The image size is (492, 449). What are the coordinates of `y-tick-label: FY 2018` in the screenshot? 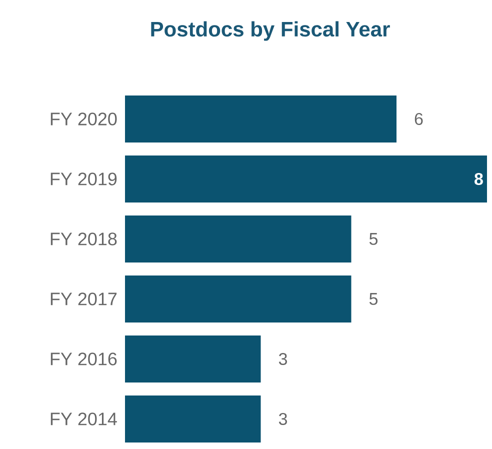 It's located at (83, 239).